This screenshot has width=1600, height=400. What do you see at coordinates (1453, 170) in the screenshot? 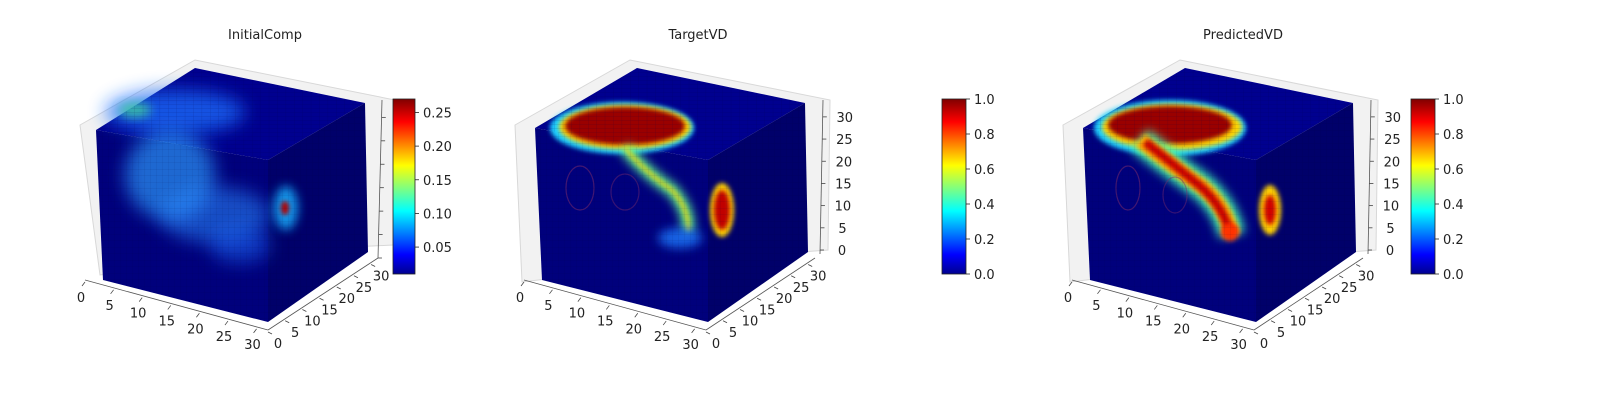
I see `colorbar-tick-label: 0.6` at bounding box center [1453, 170].